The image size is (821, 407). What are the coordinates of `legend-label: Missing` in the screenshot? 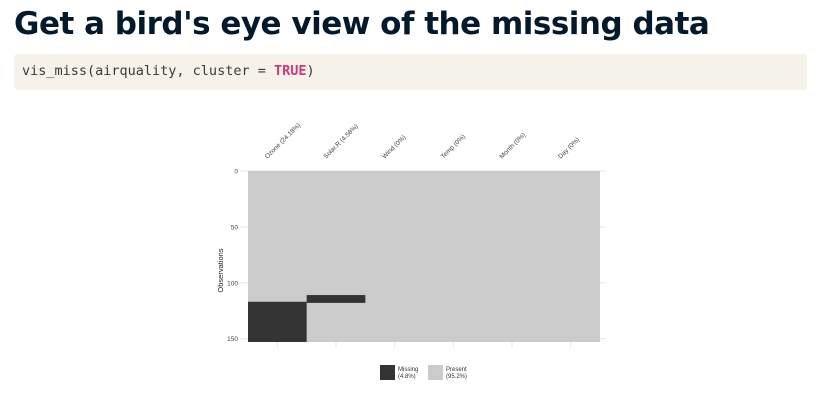 It's located at (408, 370).